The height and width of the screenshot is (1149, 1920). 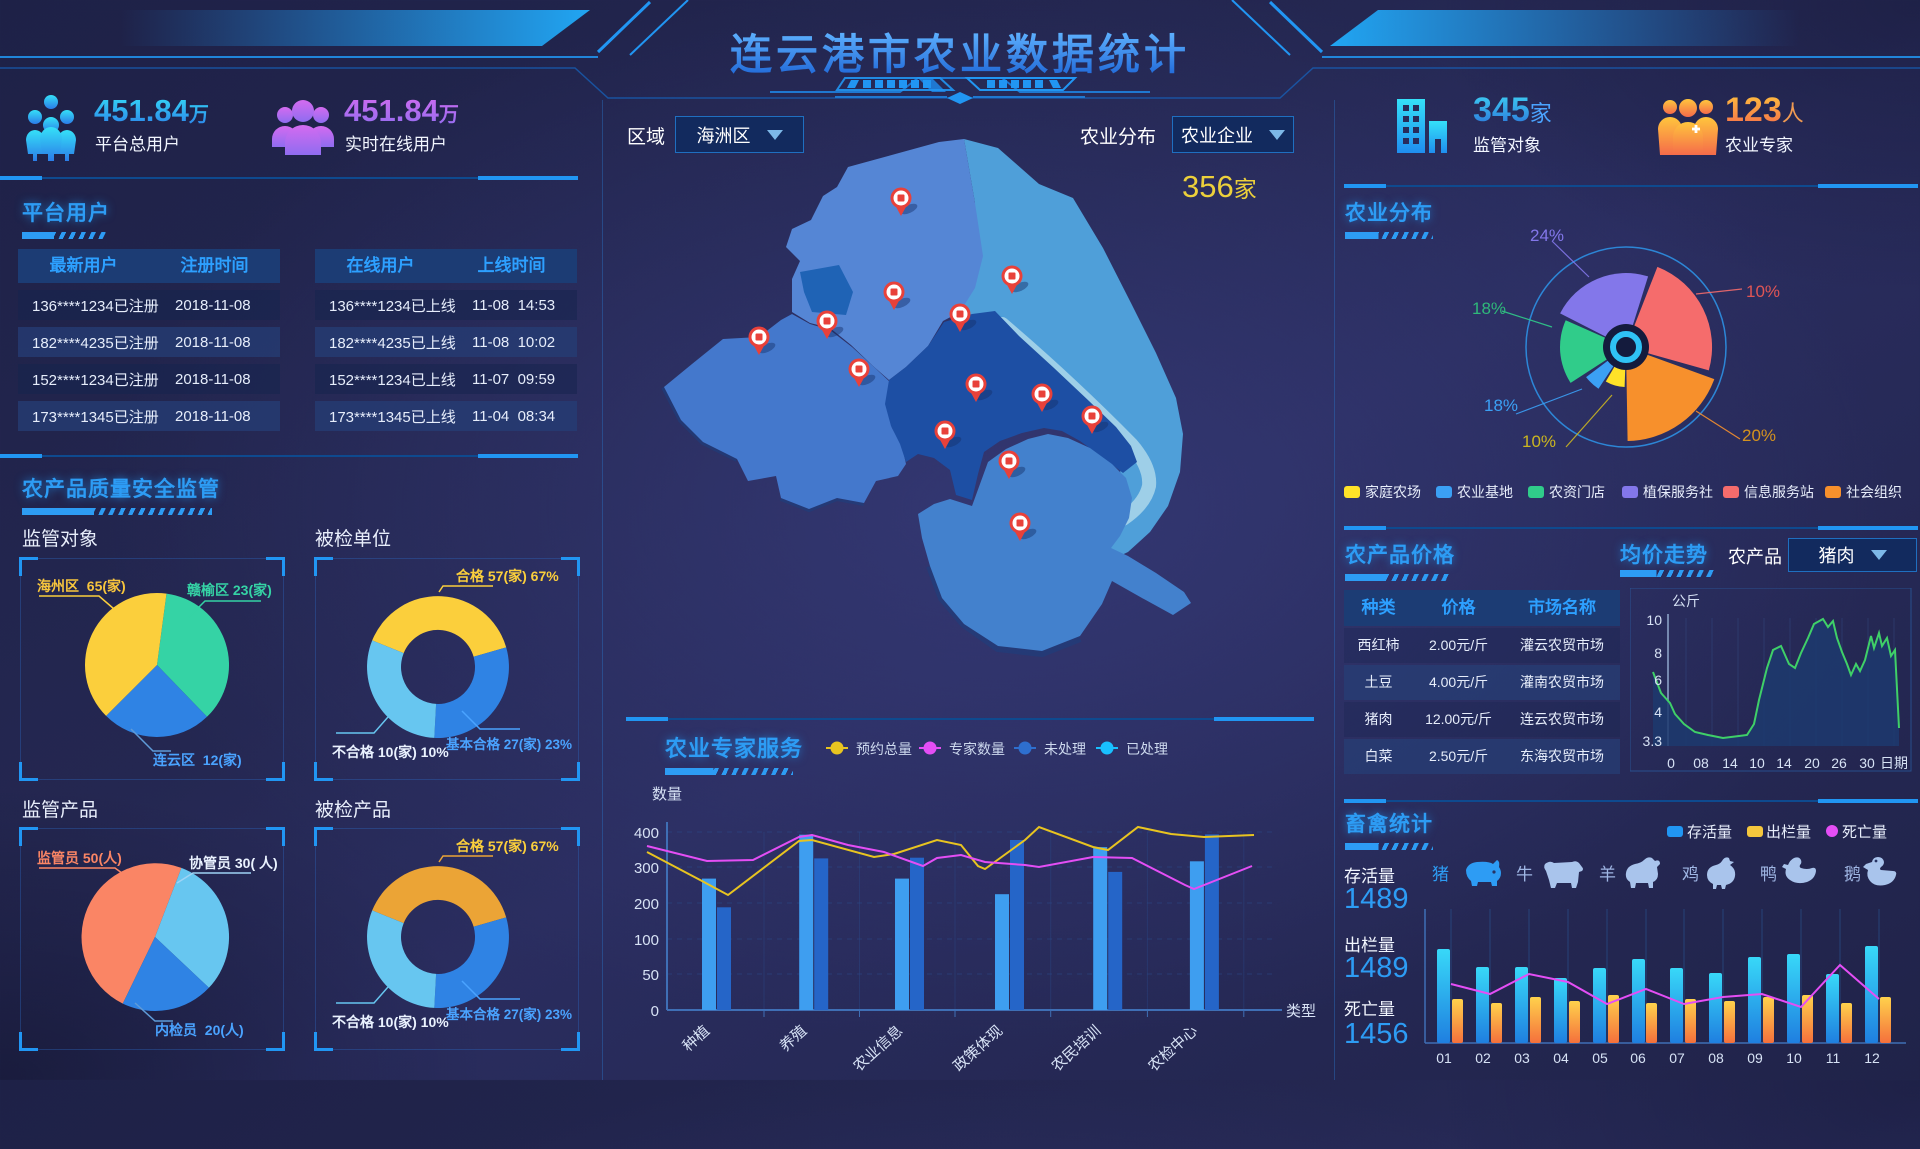 What do you see at coordinates (229, 590) in the screenshot?
I see `svg-text: 赣榆区 23(家)` at bounding box center [229, 590].